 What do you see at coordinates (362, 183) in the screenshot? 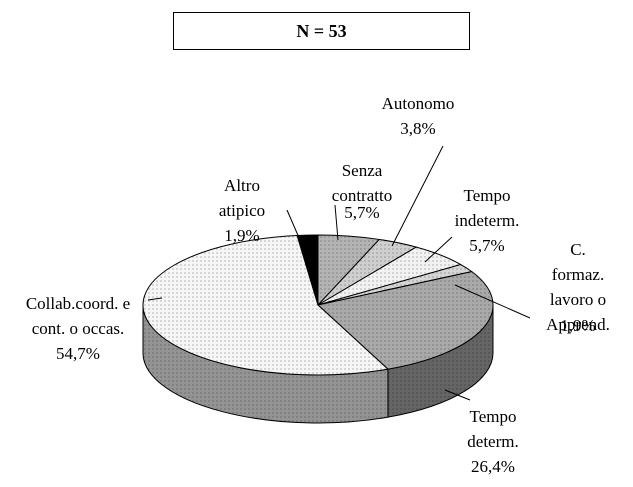
I see `slice-label: Senza contratto` at bounding box center [362, 183].